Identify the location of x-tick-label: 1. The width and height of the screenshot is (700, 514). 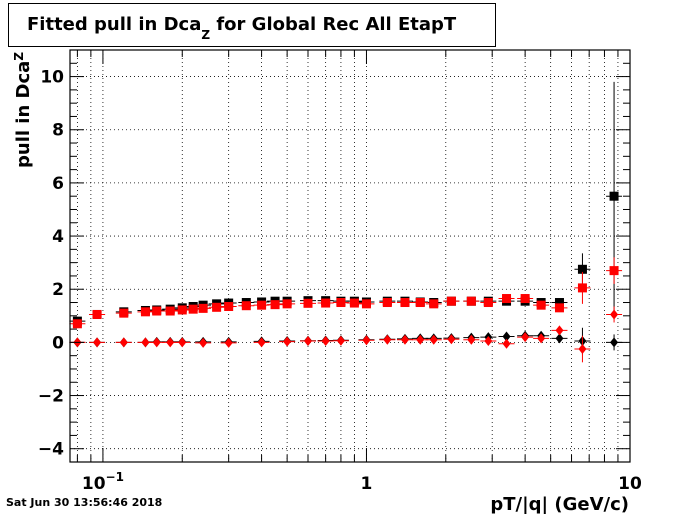
(367, 484).